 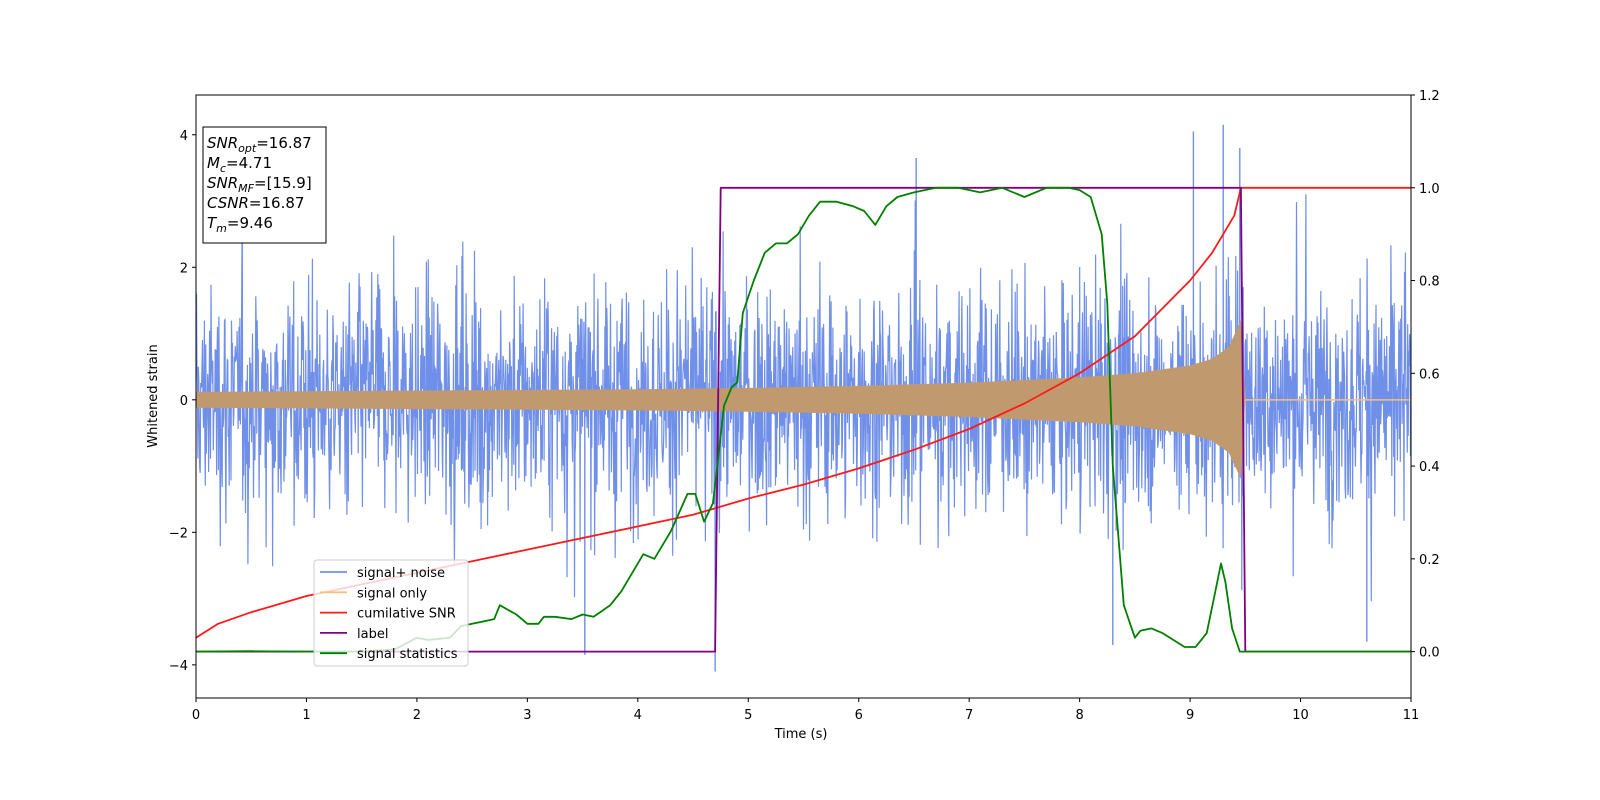 I want to click on annotation-frame, so click(x=264, y=185).